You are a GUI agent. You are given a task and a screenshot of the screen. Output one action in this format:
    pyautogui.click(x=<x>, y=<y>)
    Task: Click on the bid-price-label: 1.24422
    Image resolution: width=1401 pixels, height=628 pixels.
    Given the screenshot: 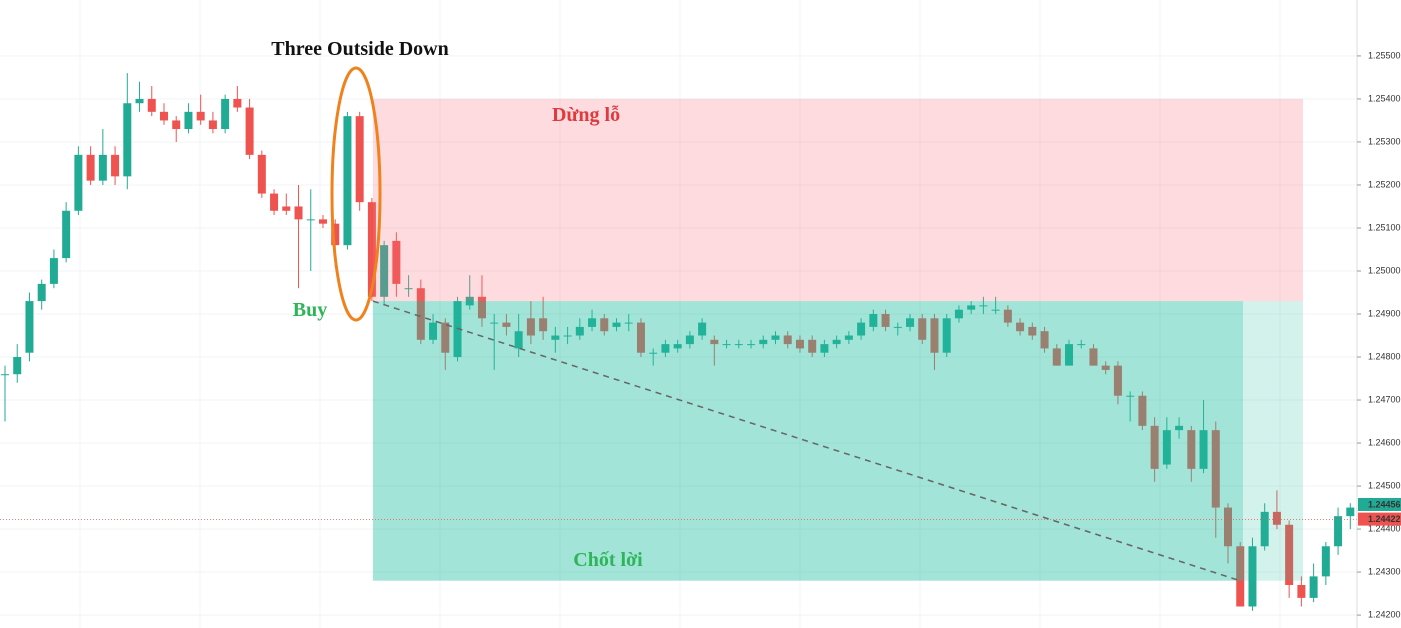 What is the action you would take?
    pyautogui.click(x=1384, y=519)
    